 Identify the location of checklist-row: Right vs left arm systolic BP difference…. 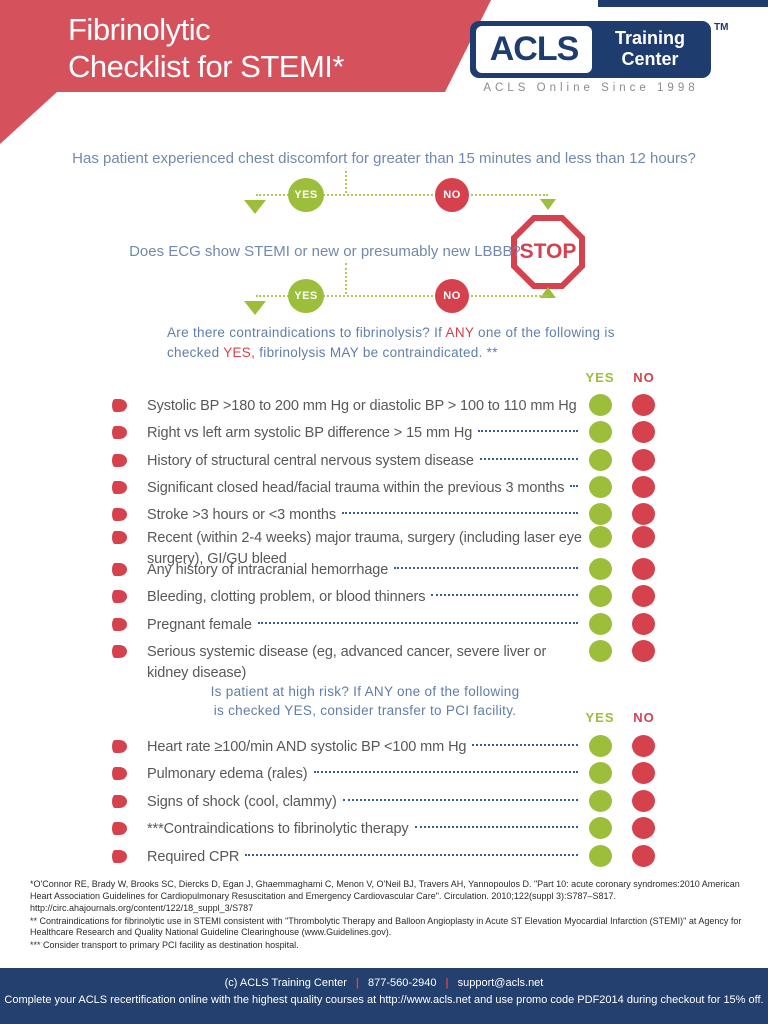
(385, 432).